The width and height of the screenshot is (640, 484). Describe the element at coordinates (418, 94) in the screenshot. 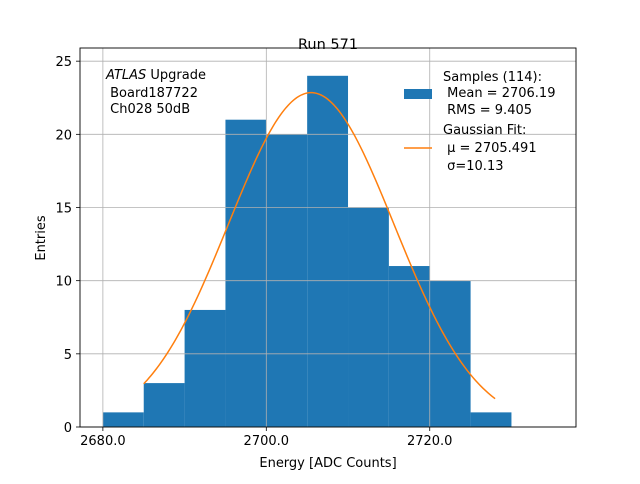

I see `legend-samples-swatch` at that location.